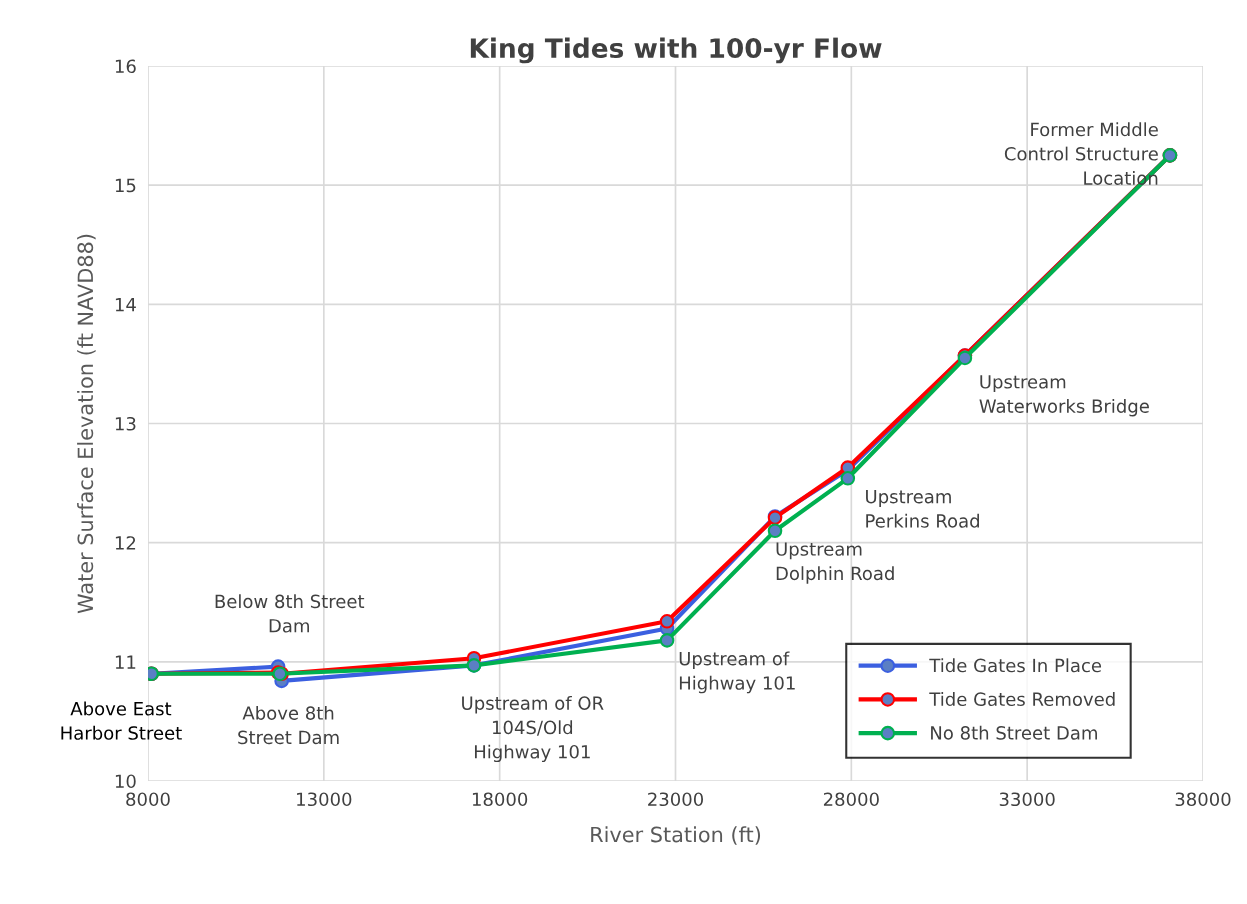 The height and width of the screenshot is (904, 1247). I want to click on legend-label: Tide Gates Removed, so click(1022, 699).